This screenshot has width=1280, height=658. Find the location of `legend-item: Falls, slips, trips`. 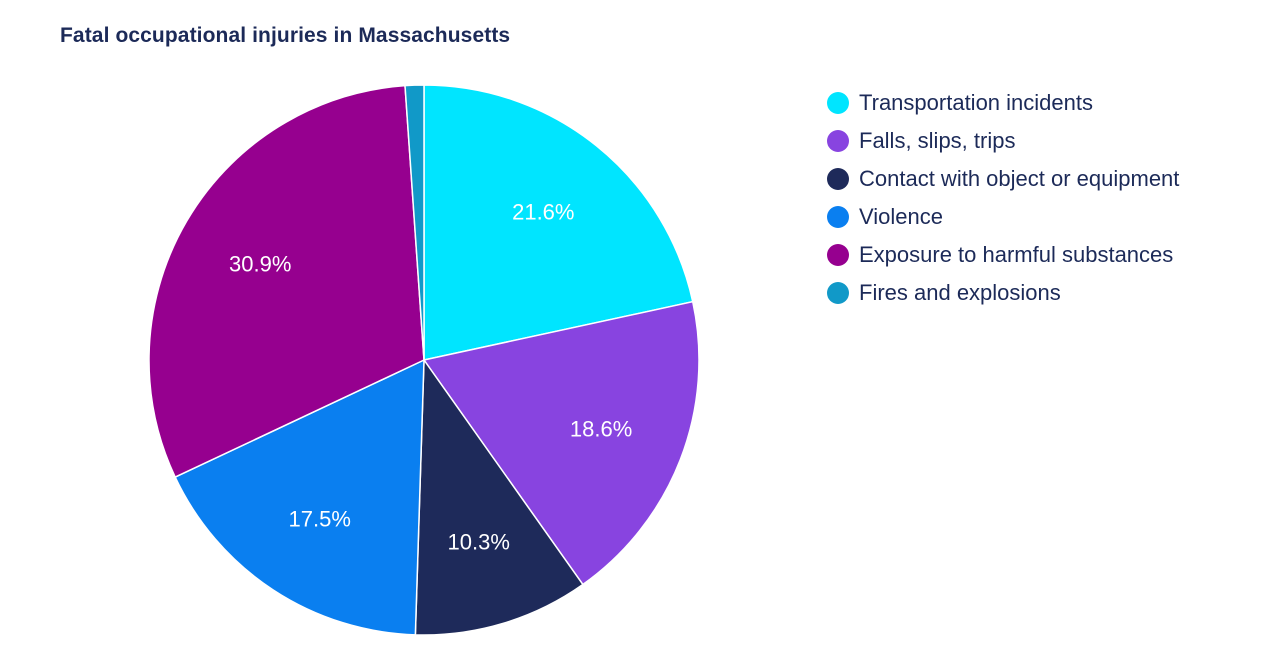

legend-item: Falls, slips, trips is located at coordinates (1003, 141).